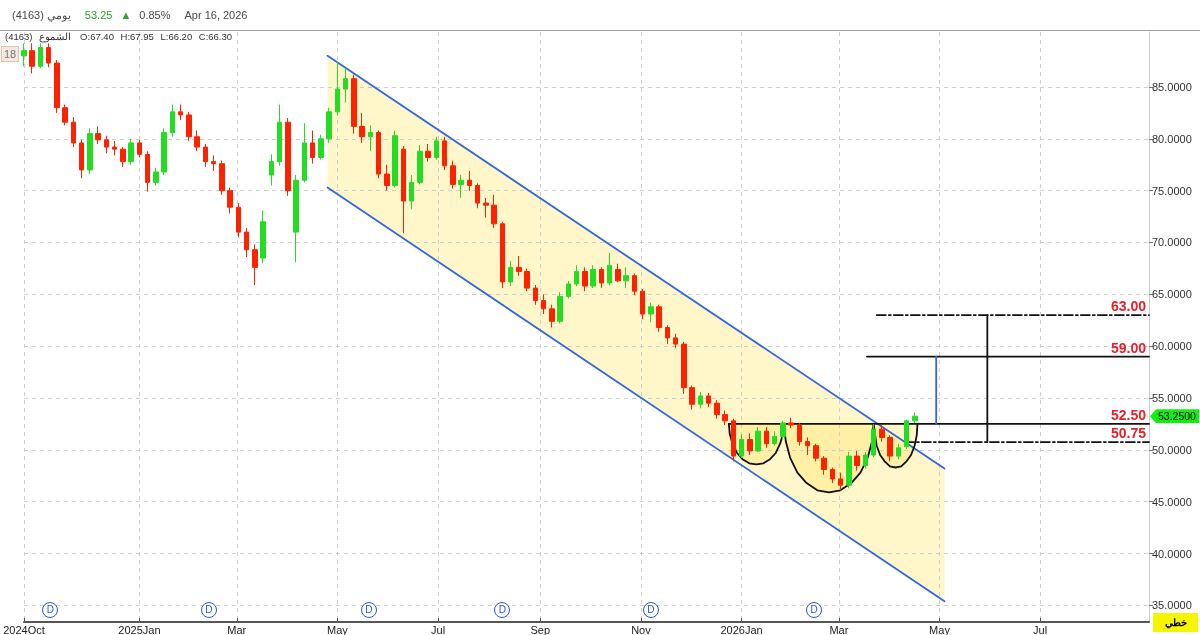  I want to click on annotation: 63.00, so click(1128, 306).